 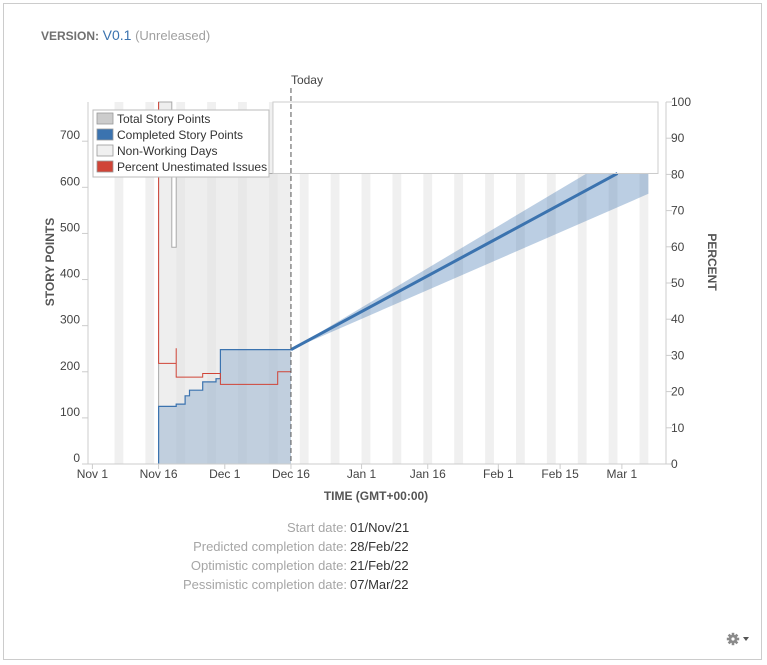 I want to click on settings-menu-button, so click(x=740, y=639).